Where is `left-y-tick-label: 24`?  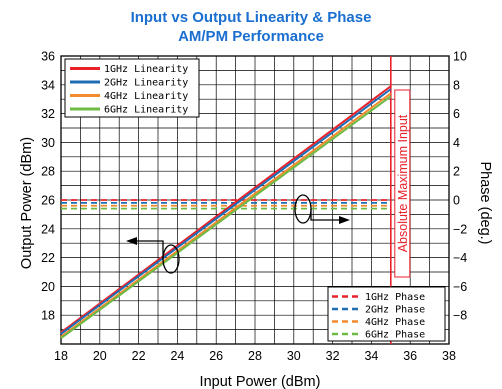
left-y-tick-label: 24 is located at coordinates (48, 229).